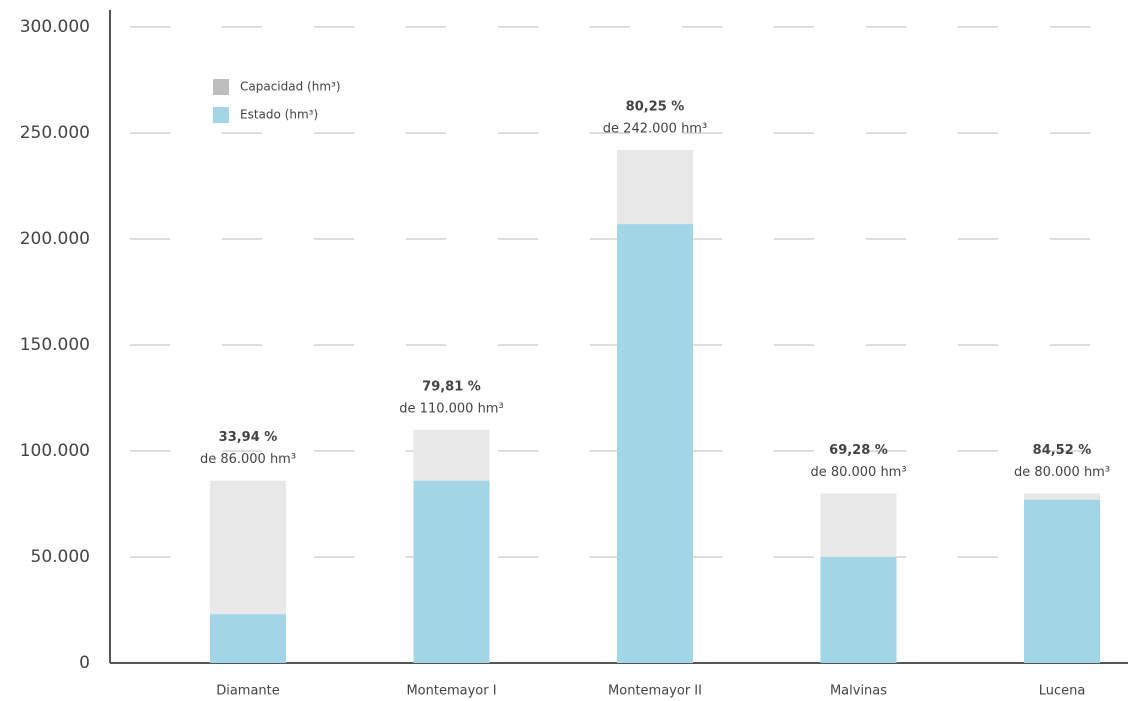 This screenshot has height=701, width=1128. Describe the element at coordinates (451, 691) in the screenshot. I see `x-tick-label: Montemayor I` at that location.